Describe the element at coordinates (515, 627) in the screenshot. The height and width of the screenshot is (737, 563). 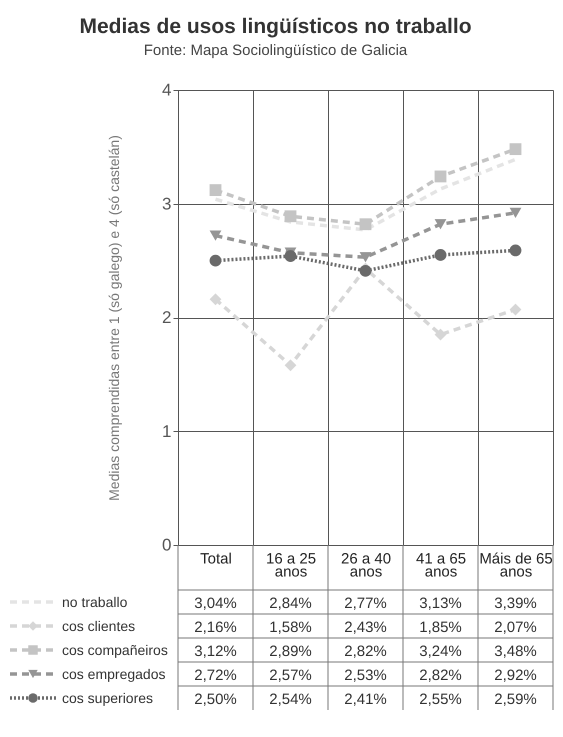
I see `data-label: 2,07%` at that location.